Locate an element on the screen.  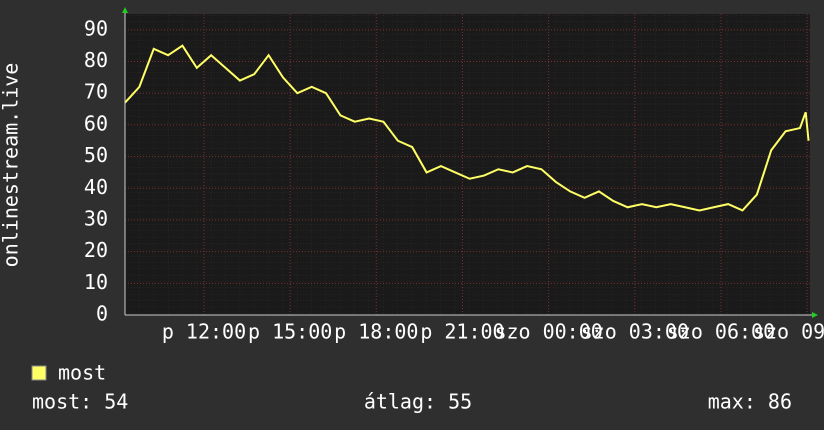
x-tick-label: szo 03:00 is located at coordinates (635, 332).